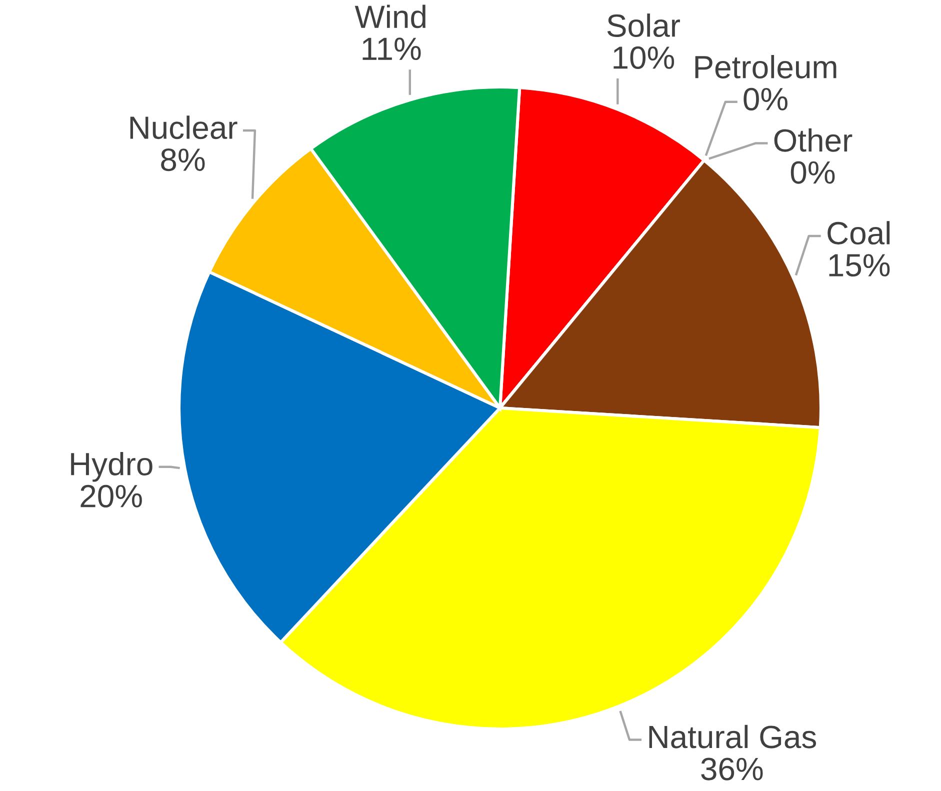 The height and width of the screenshot is (791, 941). I want to click on data-label: 11%, so click(391, 49).